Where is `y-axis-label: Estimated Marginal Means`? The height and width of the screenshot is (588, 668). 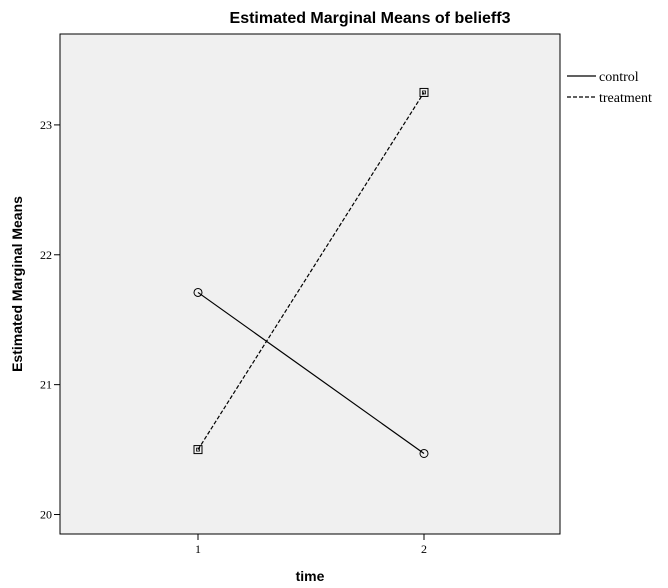
y-axis-label: Estimated Marginal Means is located at coordinates (17, 284).